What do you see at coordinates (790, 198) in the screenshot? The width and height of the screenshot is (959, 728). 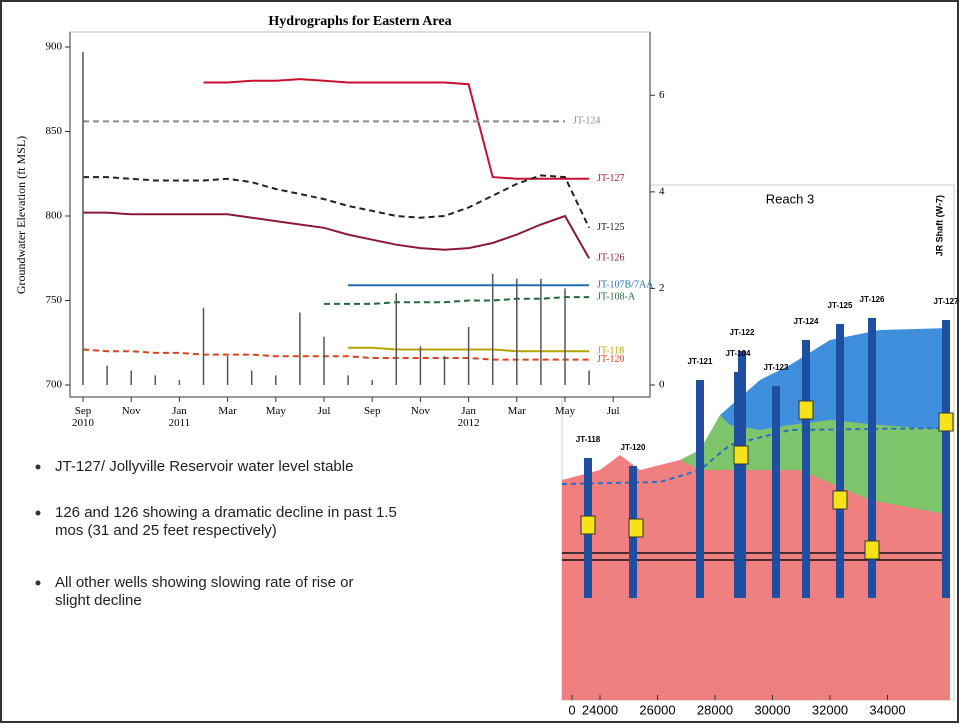 I see `section-title: Reach 3` at bounding box center [790, 198].